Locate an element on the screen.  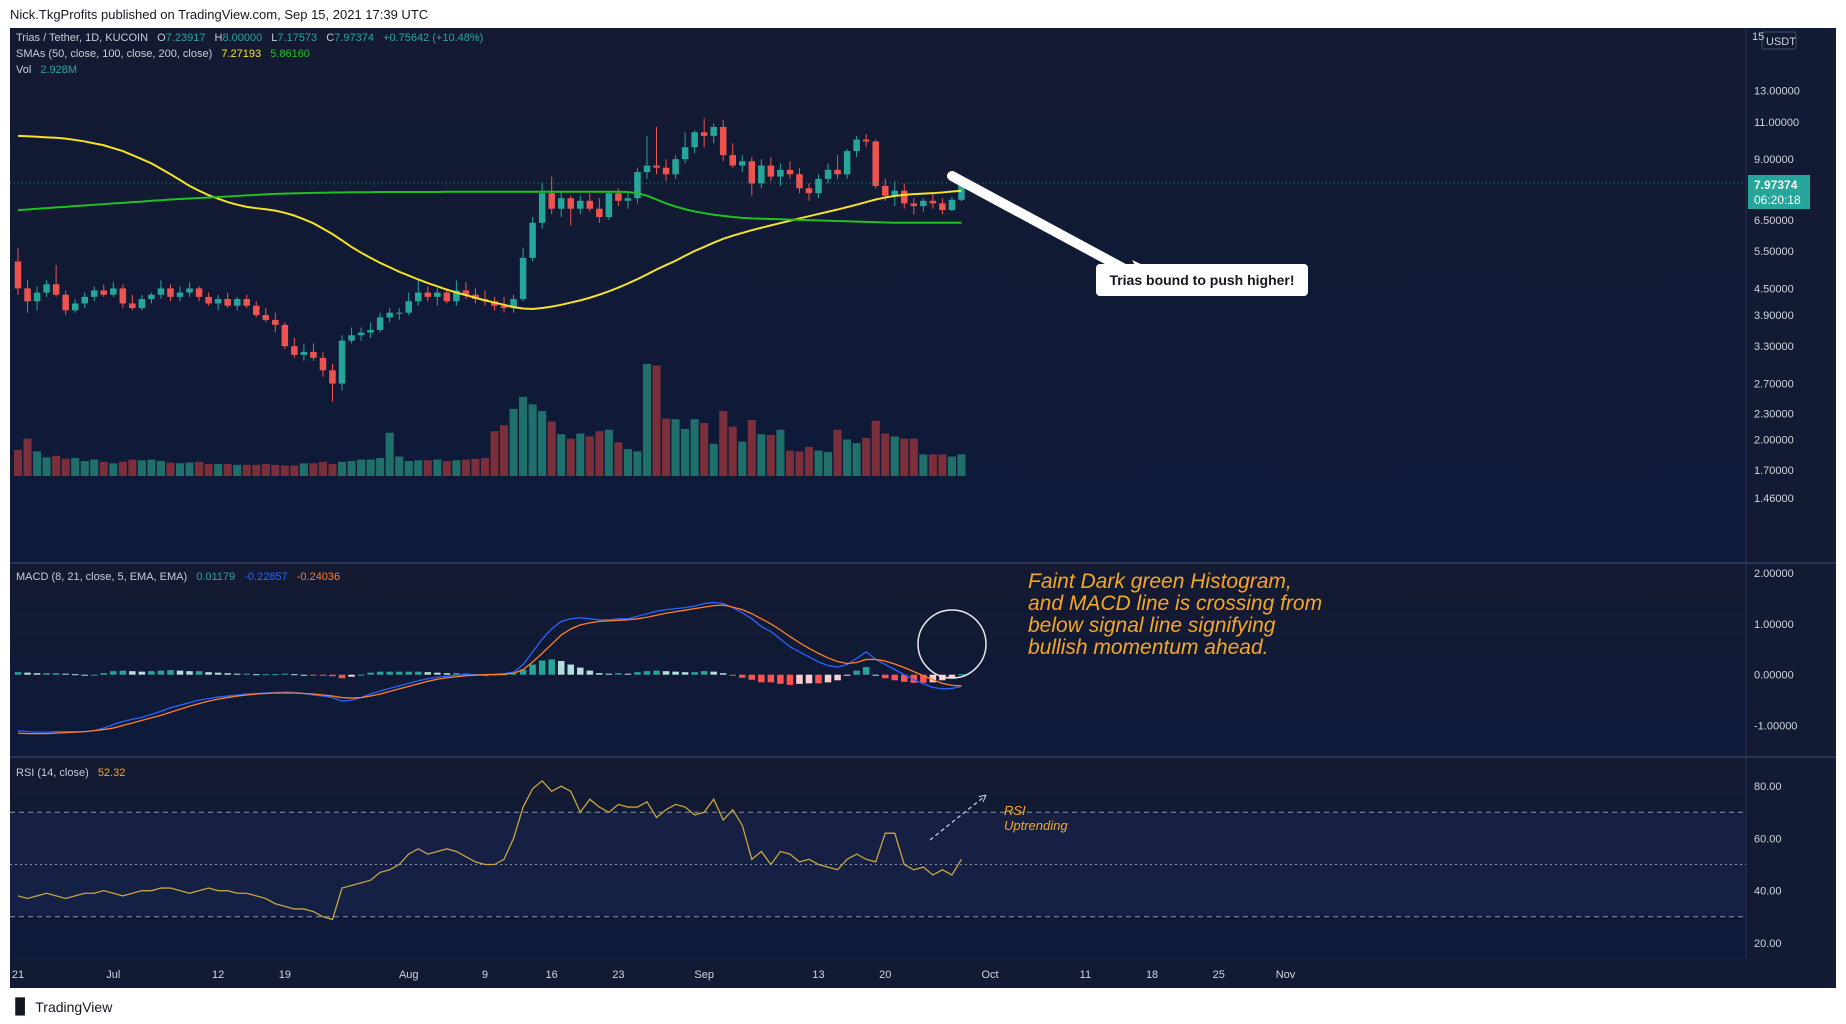
time-axis is located at coordinates (923, 973).